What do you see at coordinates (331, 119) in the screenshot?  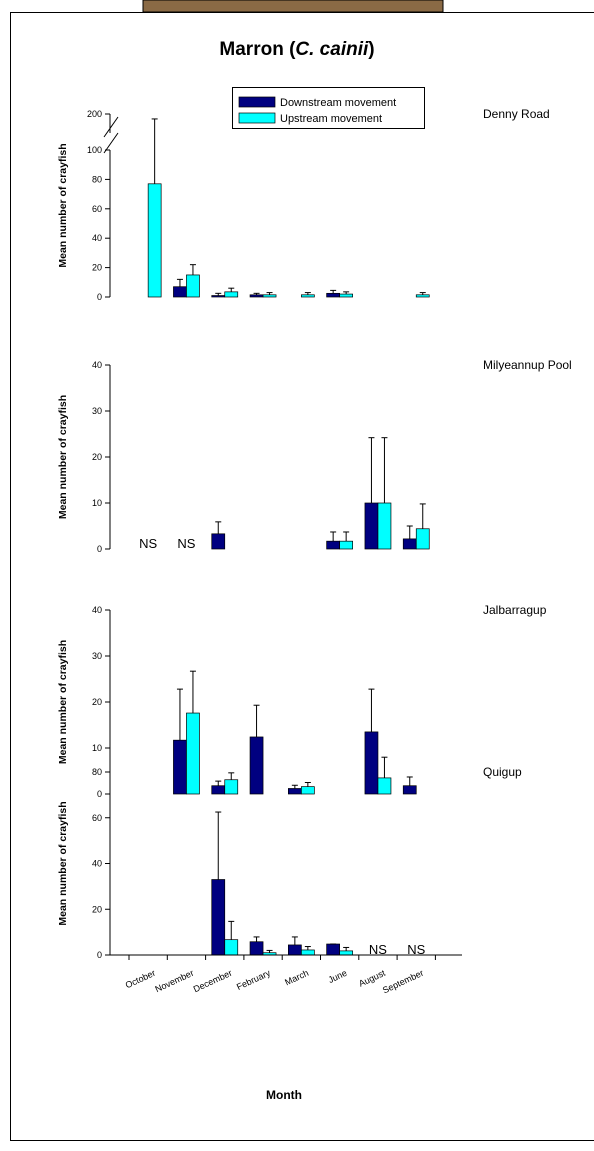 I see `legend-label: Upstream movement` at bounding box center [331, 119].